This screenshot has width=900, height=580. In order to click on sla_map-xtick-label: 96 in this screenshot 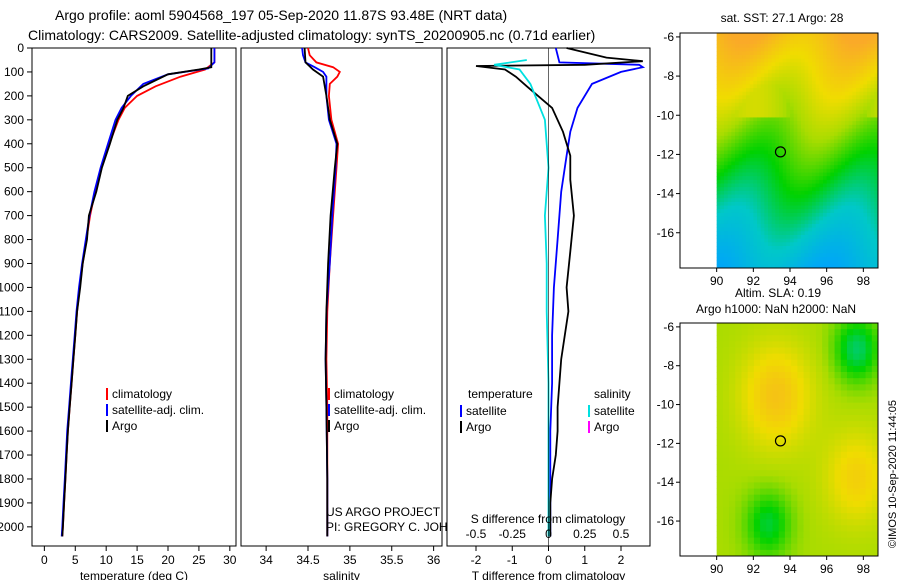, I will do `click(827, 569)`.